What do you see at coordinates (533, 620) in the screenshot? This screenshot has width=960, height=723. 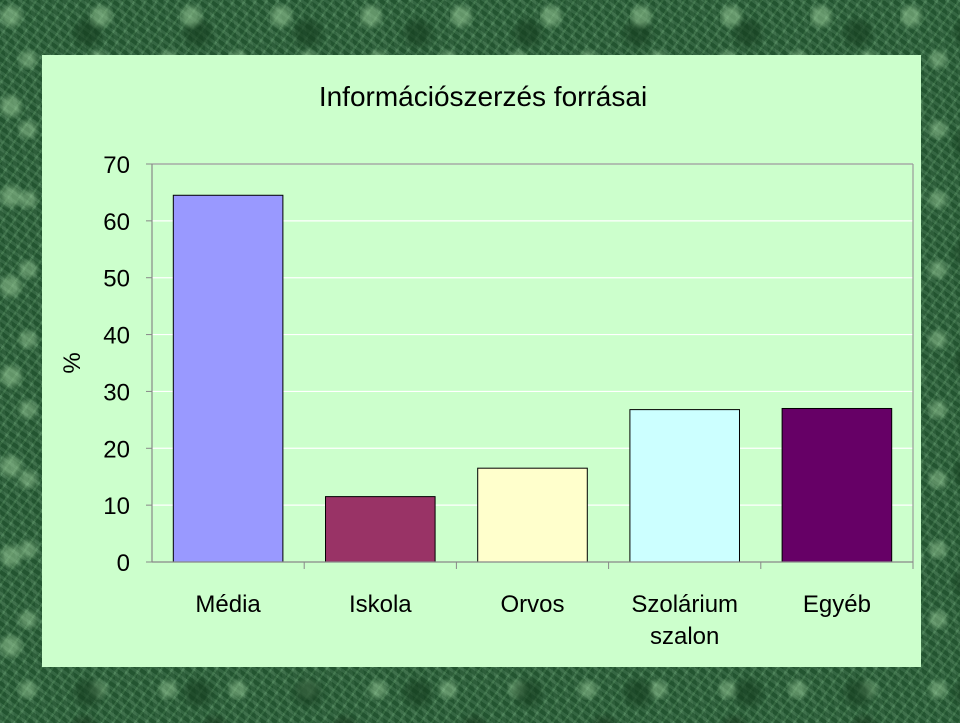 I see `x-category-labels: Média Iskola Orvos Szolárium szalon Egyéb` at bounding box center [533, 620].